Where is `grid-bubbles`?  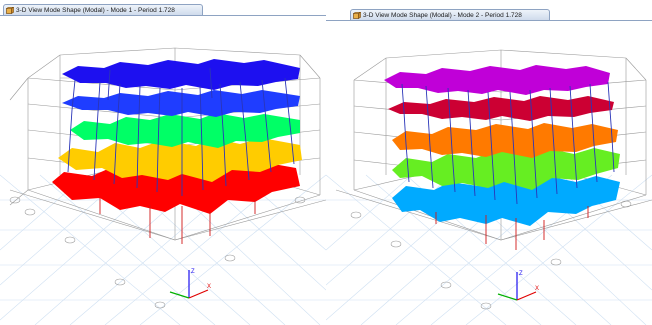 grid-bubbles is located at coordinates (491, 255).